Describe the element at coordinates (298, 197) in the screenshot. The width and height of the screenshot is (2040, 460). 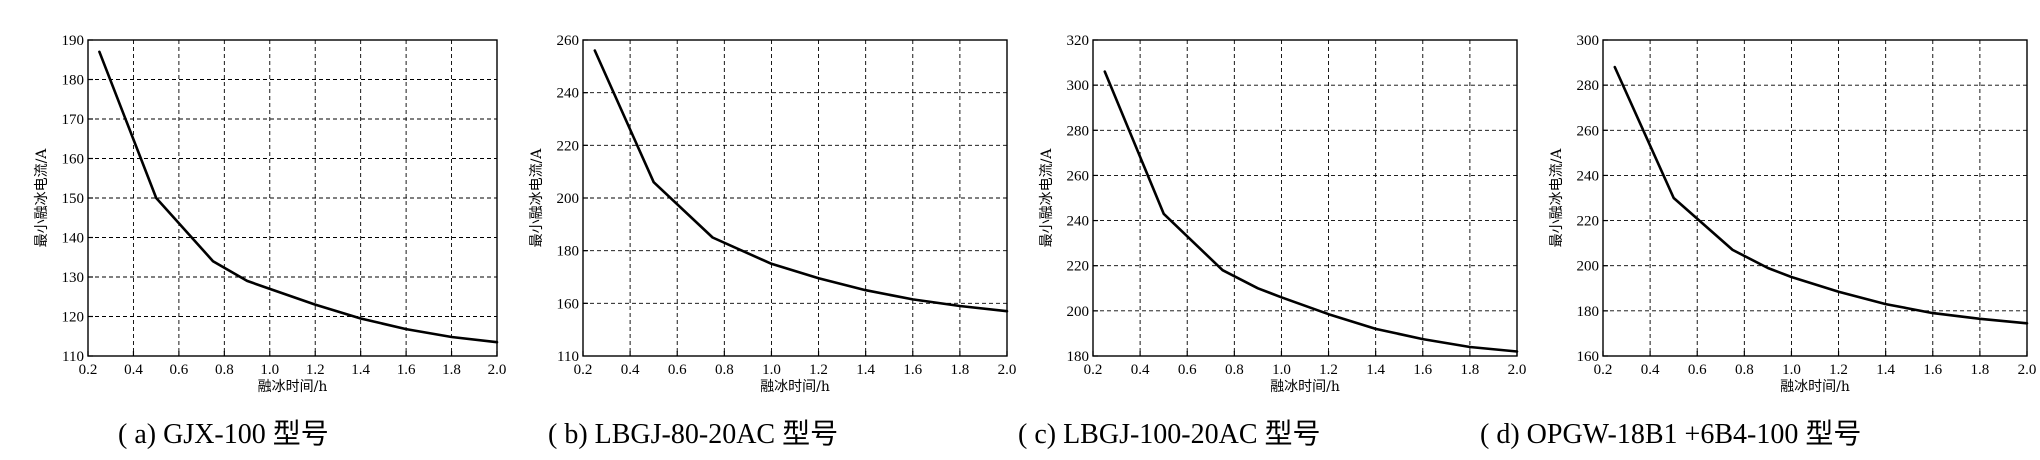
I see `series-line-a` at that location.